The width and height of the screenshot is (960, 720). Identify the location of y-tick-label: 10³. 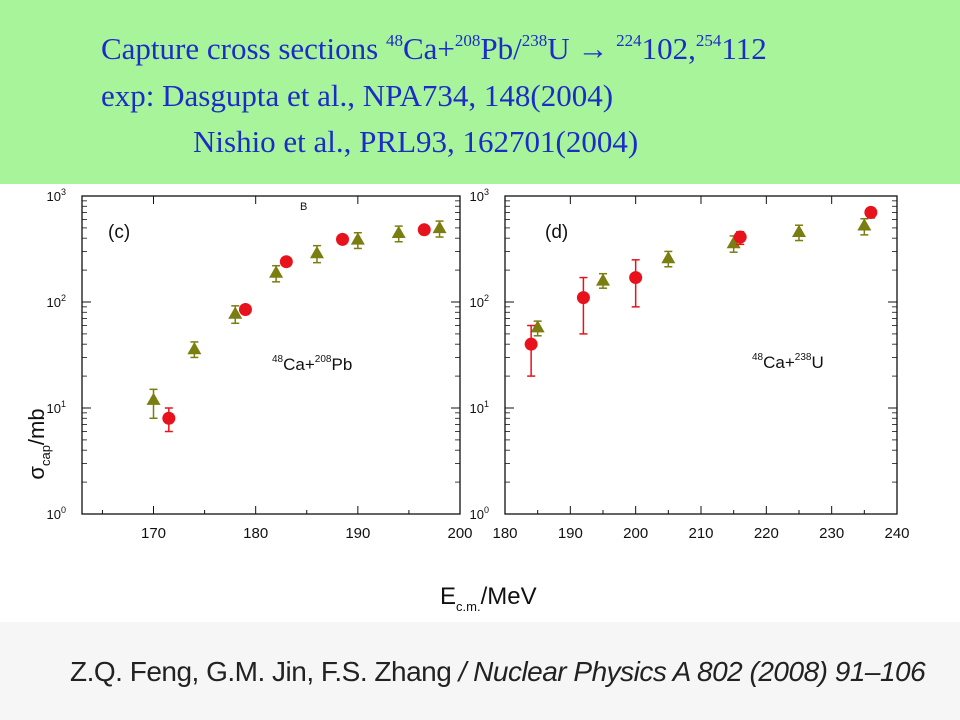
(56, 195).